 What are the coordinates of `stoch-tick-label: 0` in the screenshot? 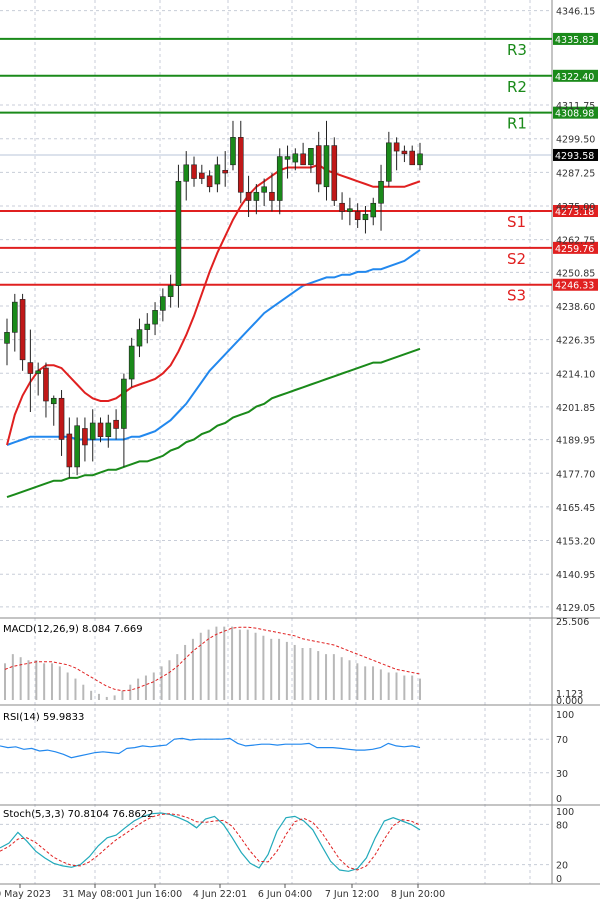 It's located at (559, 879).